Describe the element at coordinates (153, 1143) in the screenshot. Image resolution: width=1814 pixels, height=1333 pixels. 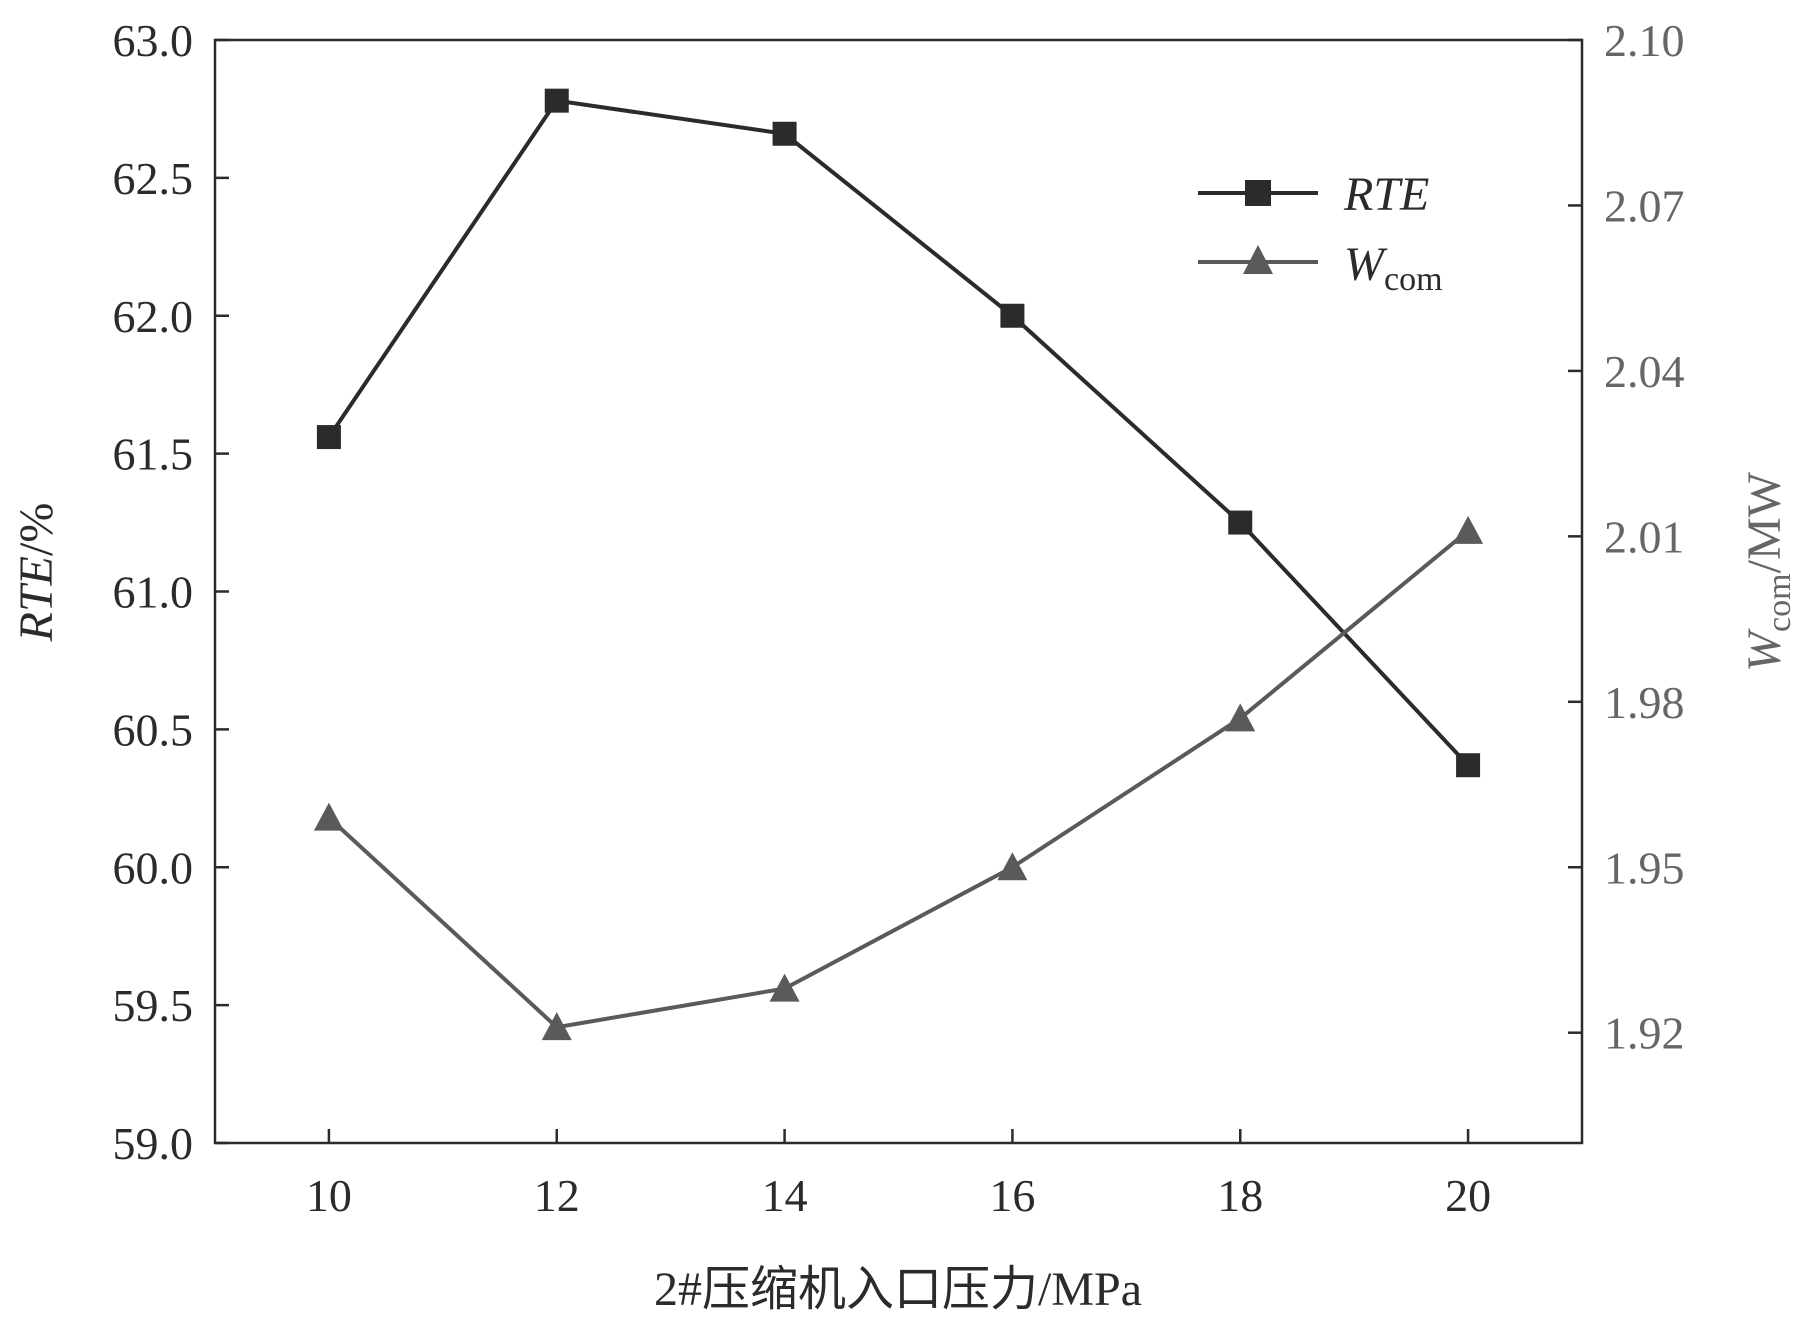
I see `y-left-tick-label: 59.0` at that location.